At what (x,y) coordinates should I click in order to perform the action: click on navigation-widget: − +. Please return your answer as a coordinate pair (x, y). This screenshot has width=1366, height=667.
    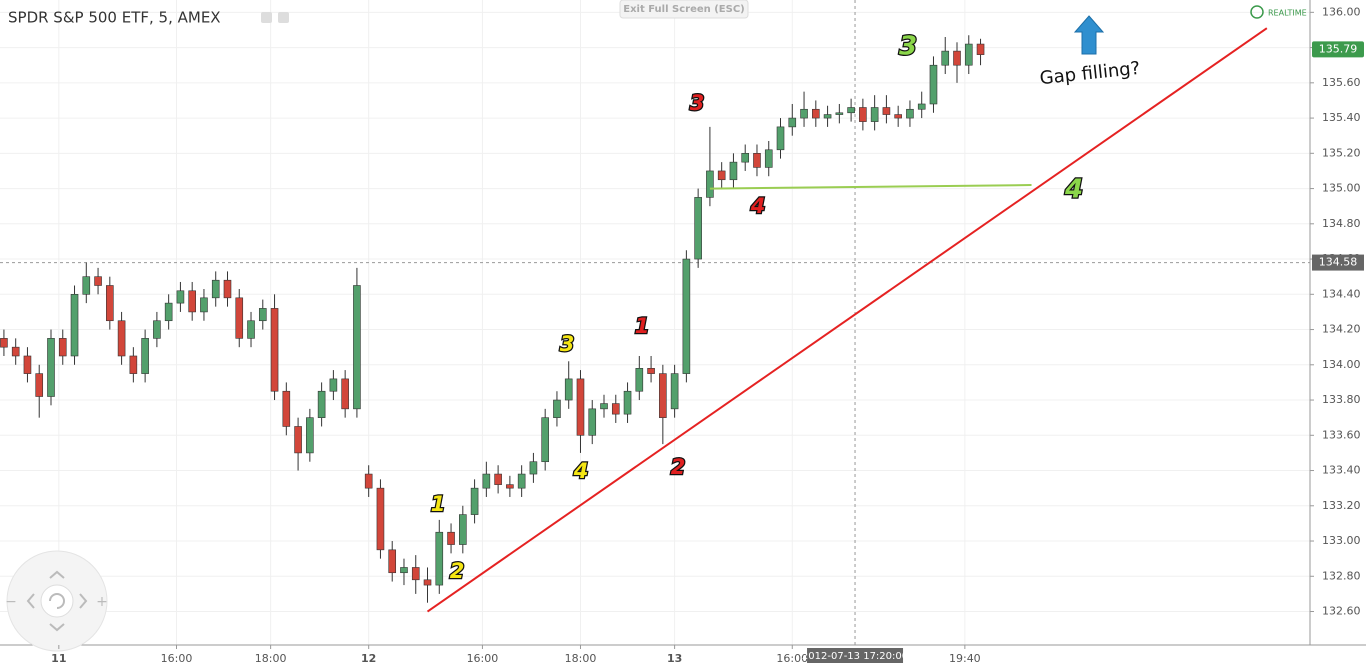
    Looking at the image, I should click on (56, 601).